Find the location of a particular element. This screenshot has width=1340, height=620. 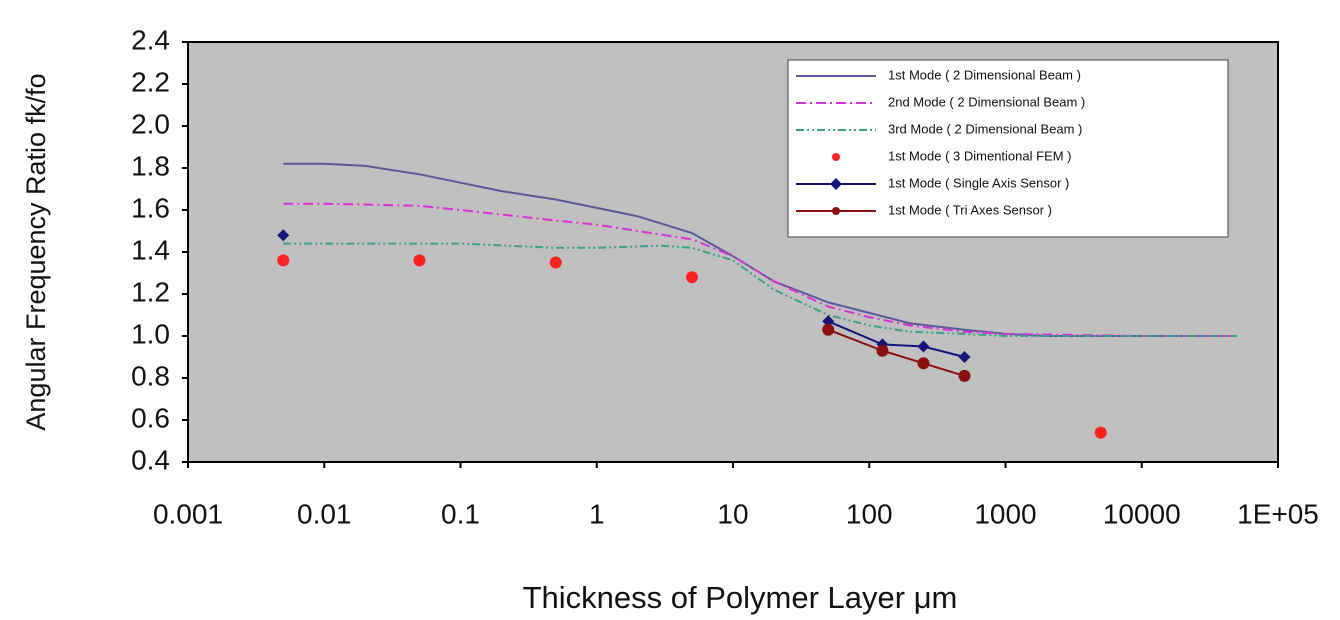

y-tick-label: 1.8 is located at coordinates (150, 165).